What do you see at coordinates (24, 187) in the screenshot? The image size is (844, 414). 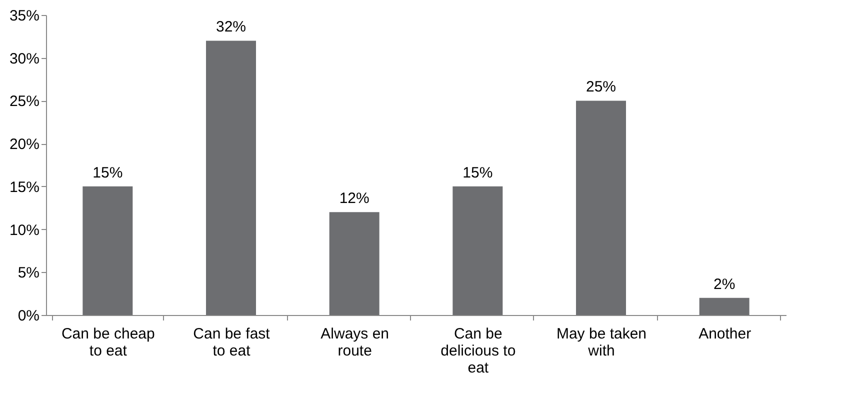 I see `y-tick-label: 15%` at bounding box center [24, 187].